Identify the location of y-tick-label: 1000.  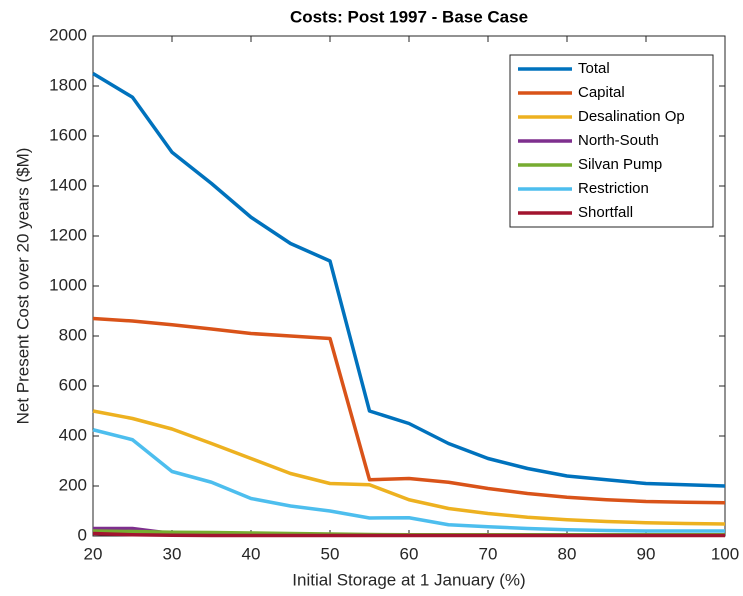
(68, 284).